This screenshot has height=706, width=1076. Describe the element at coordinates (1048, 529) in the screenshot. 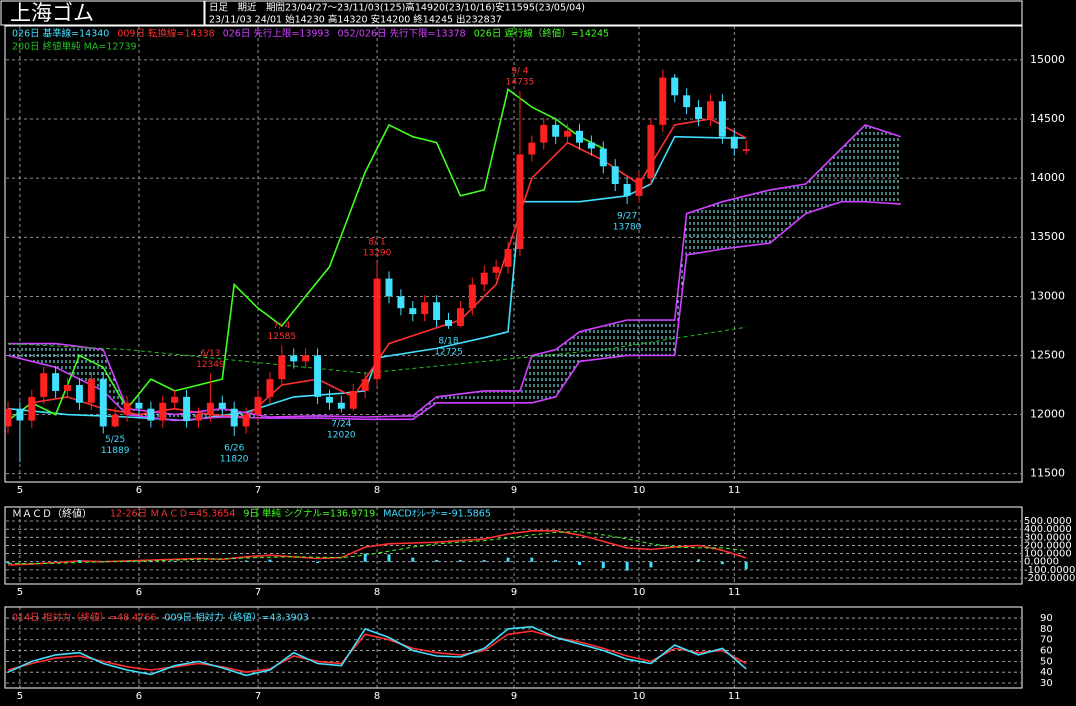

I see `y-tick-label: 400.0000` at that location.